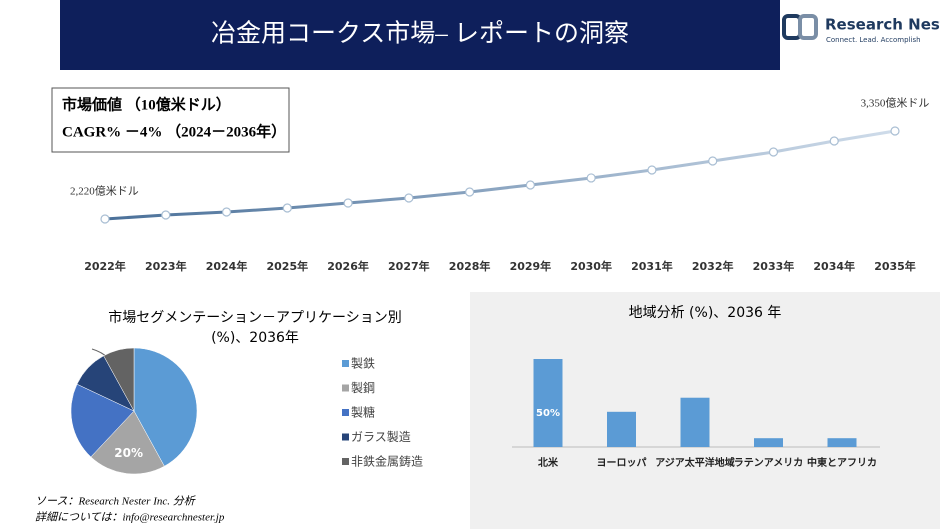  I want to click on x-tick-label: 2035年, so click(895, 266).